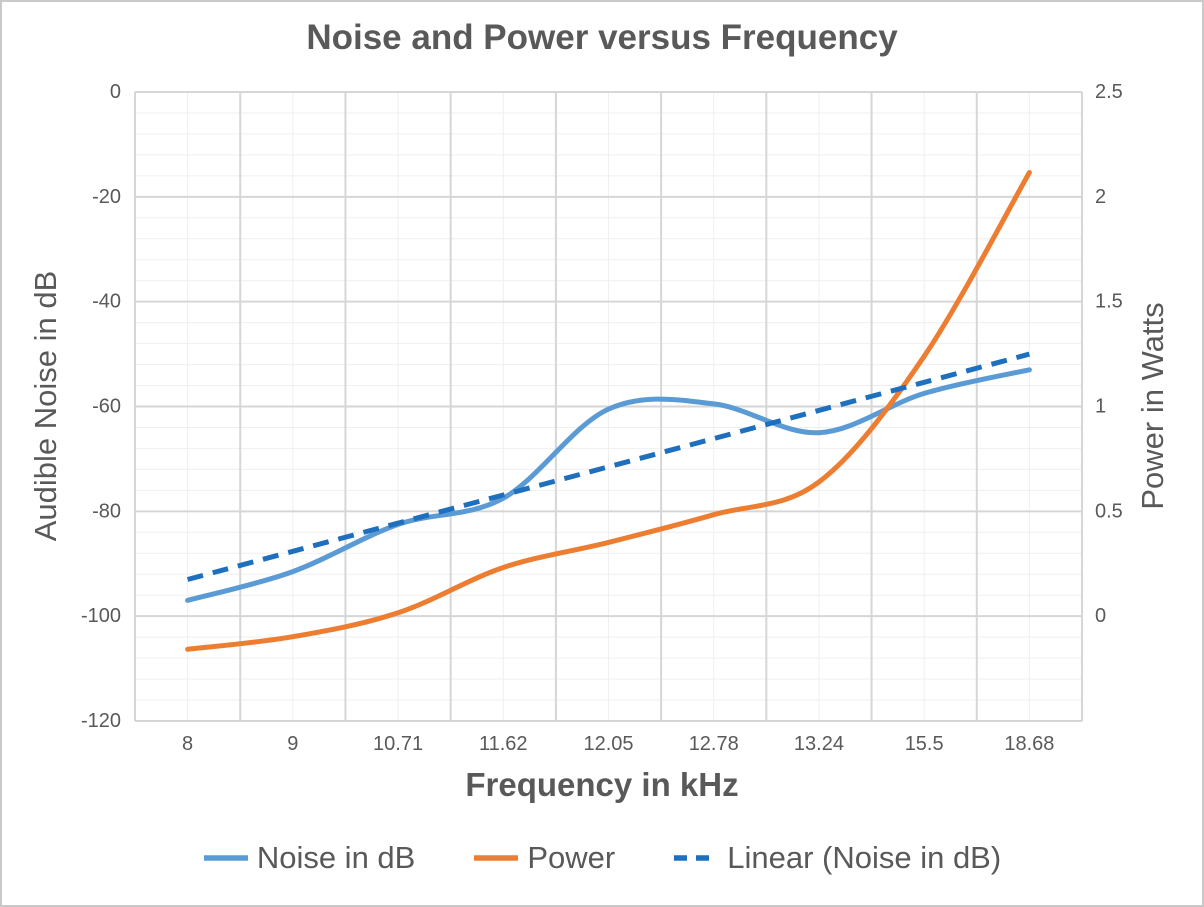 Image resolution: width=1204 pixels, height=907 pixels. Describe the element at coordinates (1100, 407) in the screenshot. I see `y-right-tick-label: 1` at that location.